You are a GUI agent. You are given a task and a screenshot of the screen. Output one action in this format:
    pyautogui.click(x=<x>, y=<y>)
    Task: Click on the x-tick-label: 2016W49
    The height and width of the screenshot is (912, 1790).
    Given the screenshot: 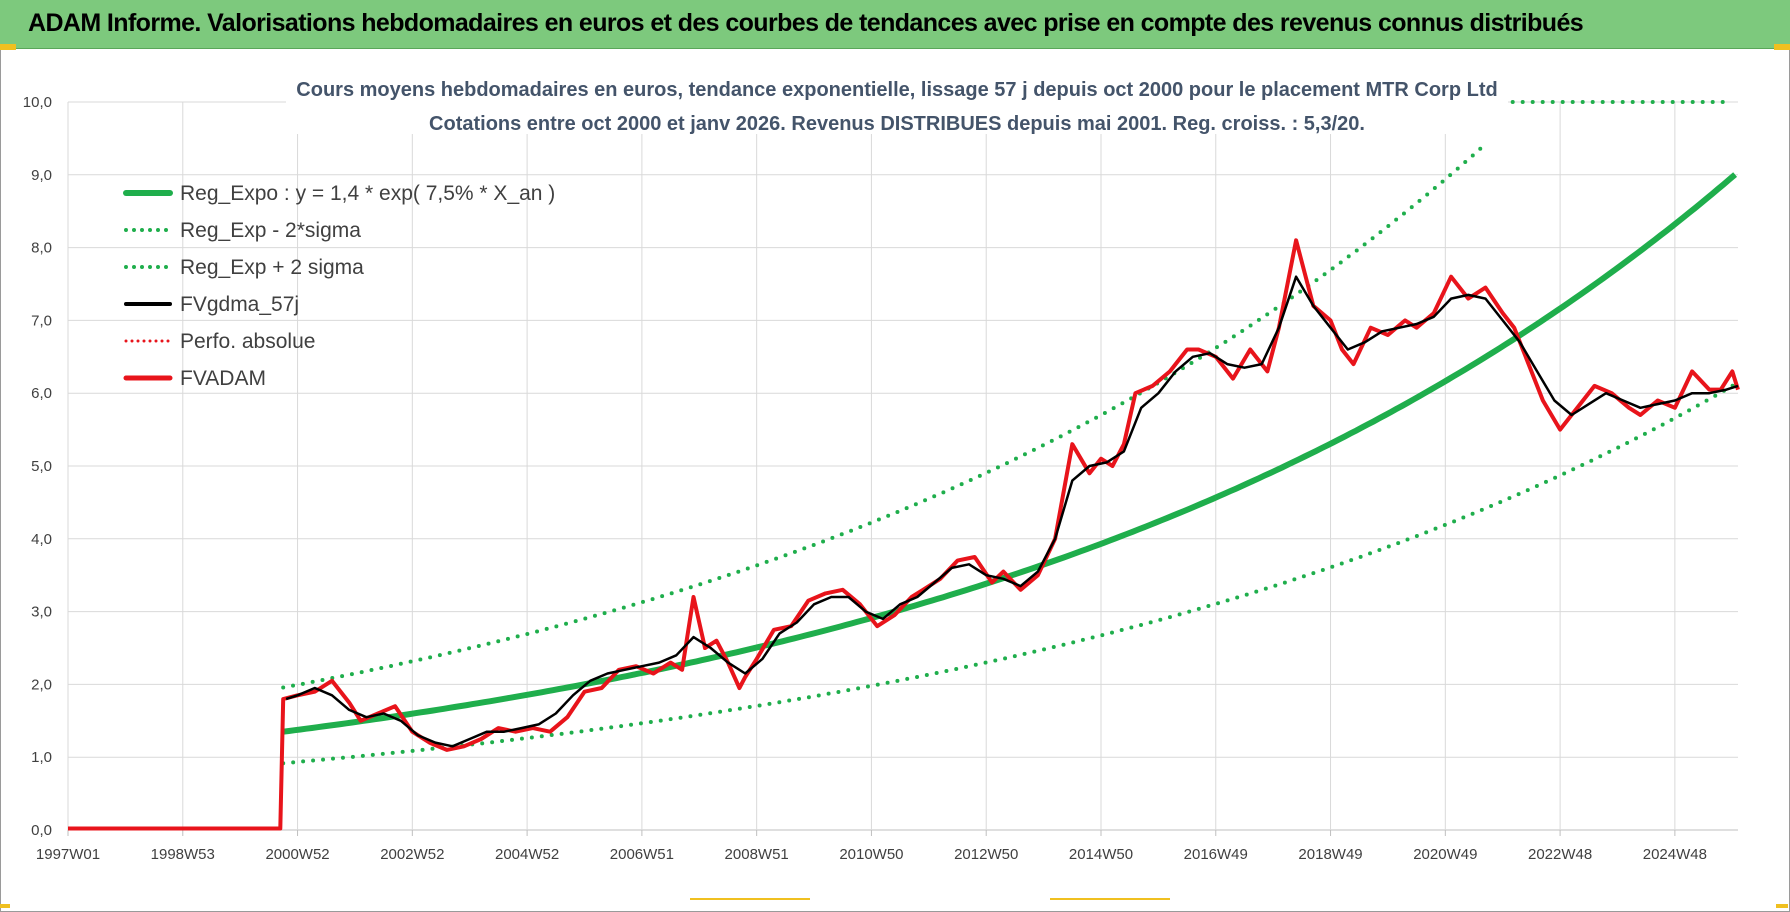 What is the action you would take?
    pyautogui.click(x=1216, y=854)
    